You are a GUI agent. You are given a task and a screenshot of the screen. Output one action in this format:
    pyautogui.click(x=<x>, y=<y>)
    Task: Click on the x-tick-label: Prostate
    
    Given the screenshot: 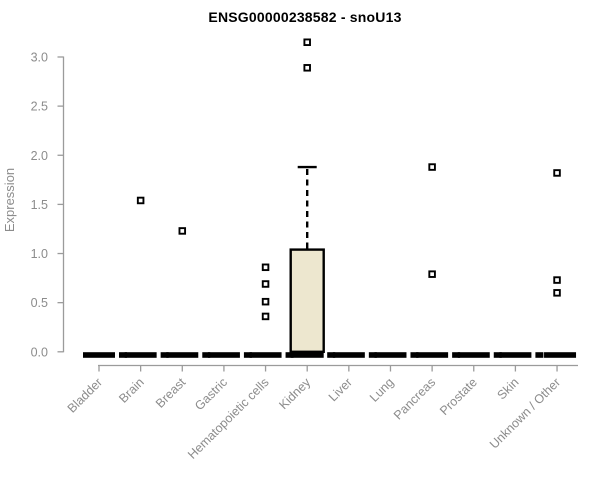 What is the action you would take?
    pyautogui.click(x=458, y=396)
    